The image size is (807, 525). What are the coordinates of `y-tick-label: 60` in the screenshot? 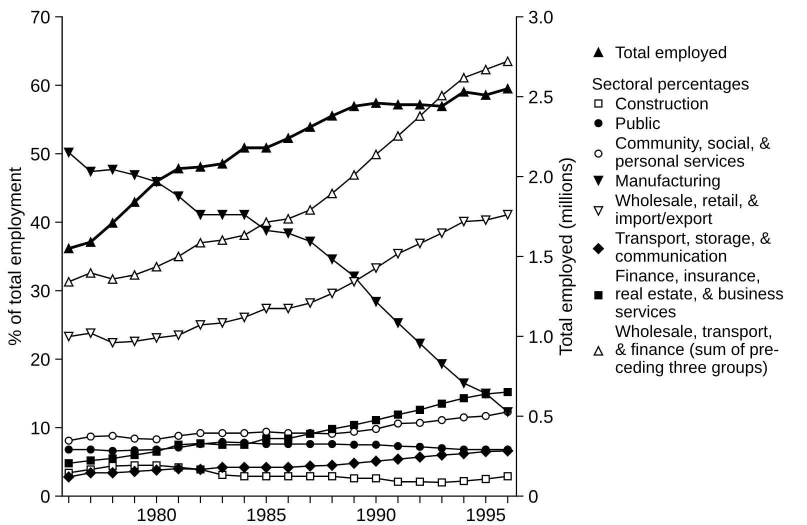 It's located at (40, 85).